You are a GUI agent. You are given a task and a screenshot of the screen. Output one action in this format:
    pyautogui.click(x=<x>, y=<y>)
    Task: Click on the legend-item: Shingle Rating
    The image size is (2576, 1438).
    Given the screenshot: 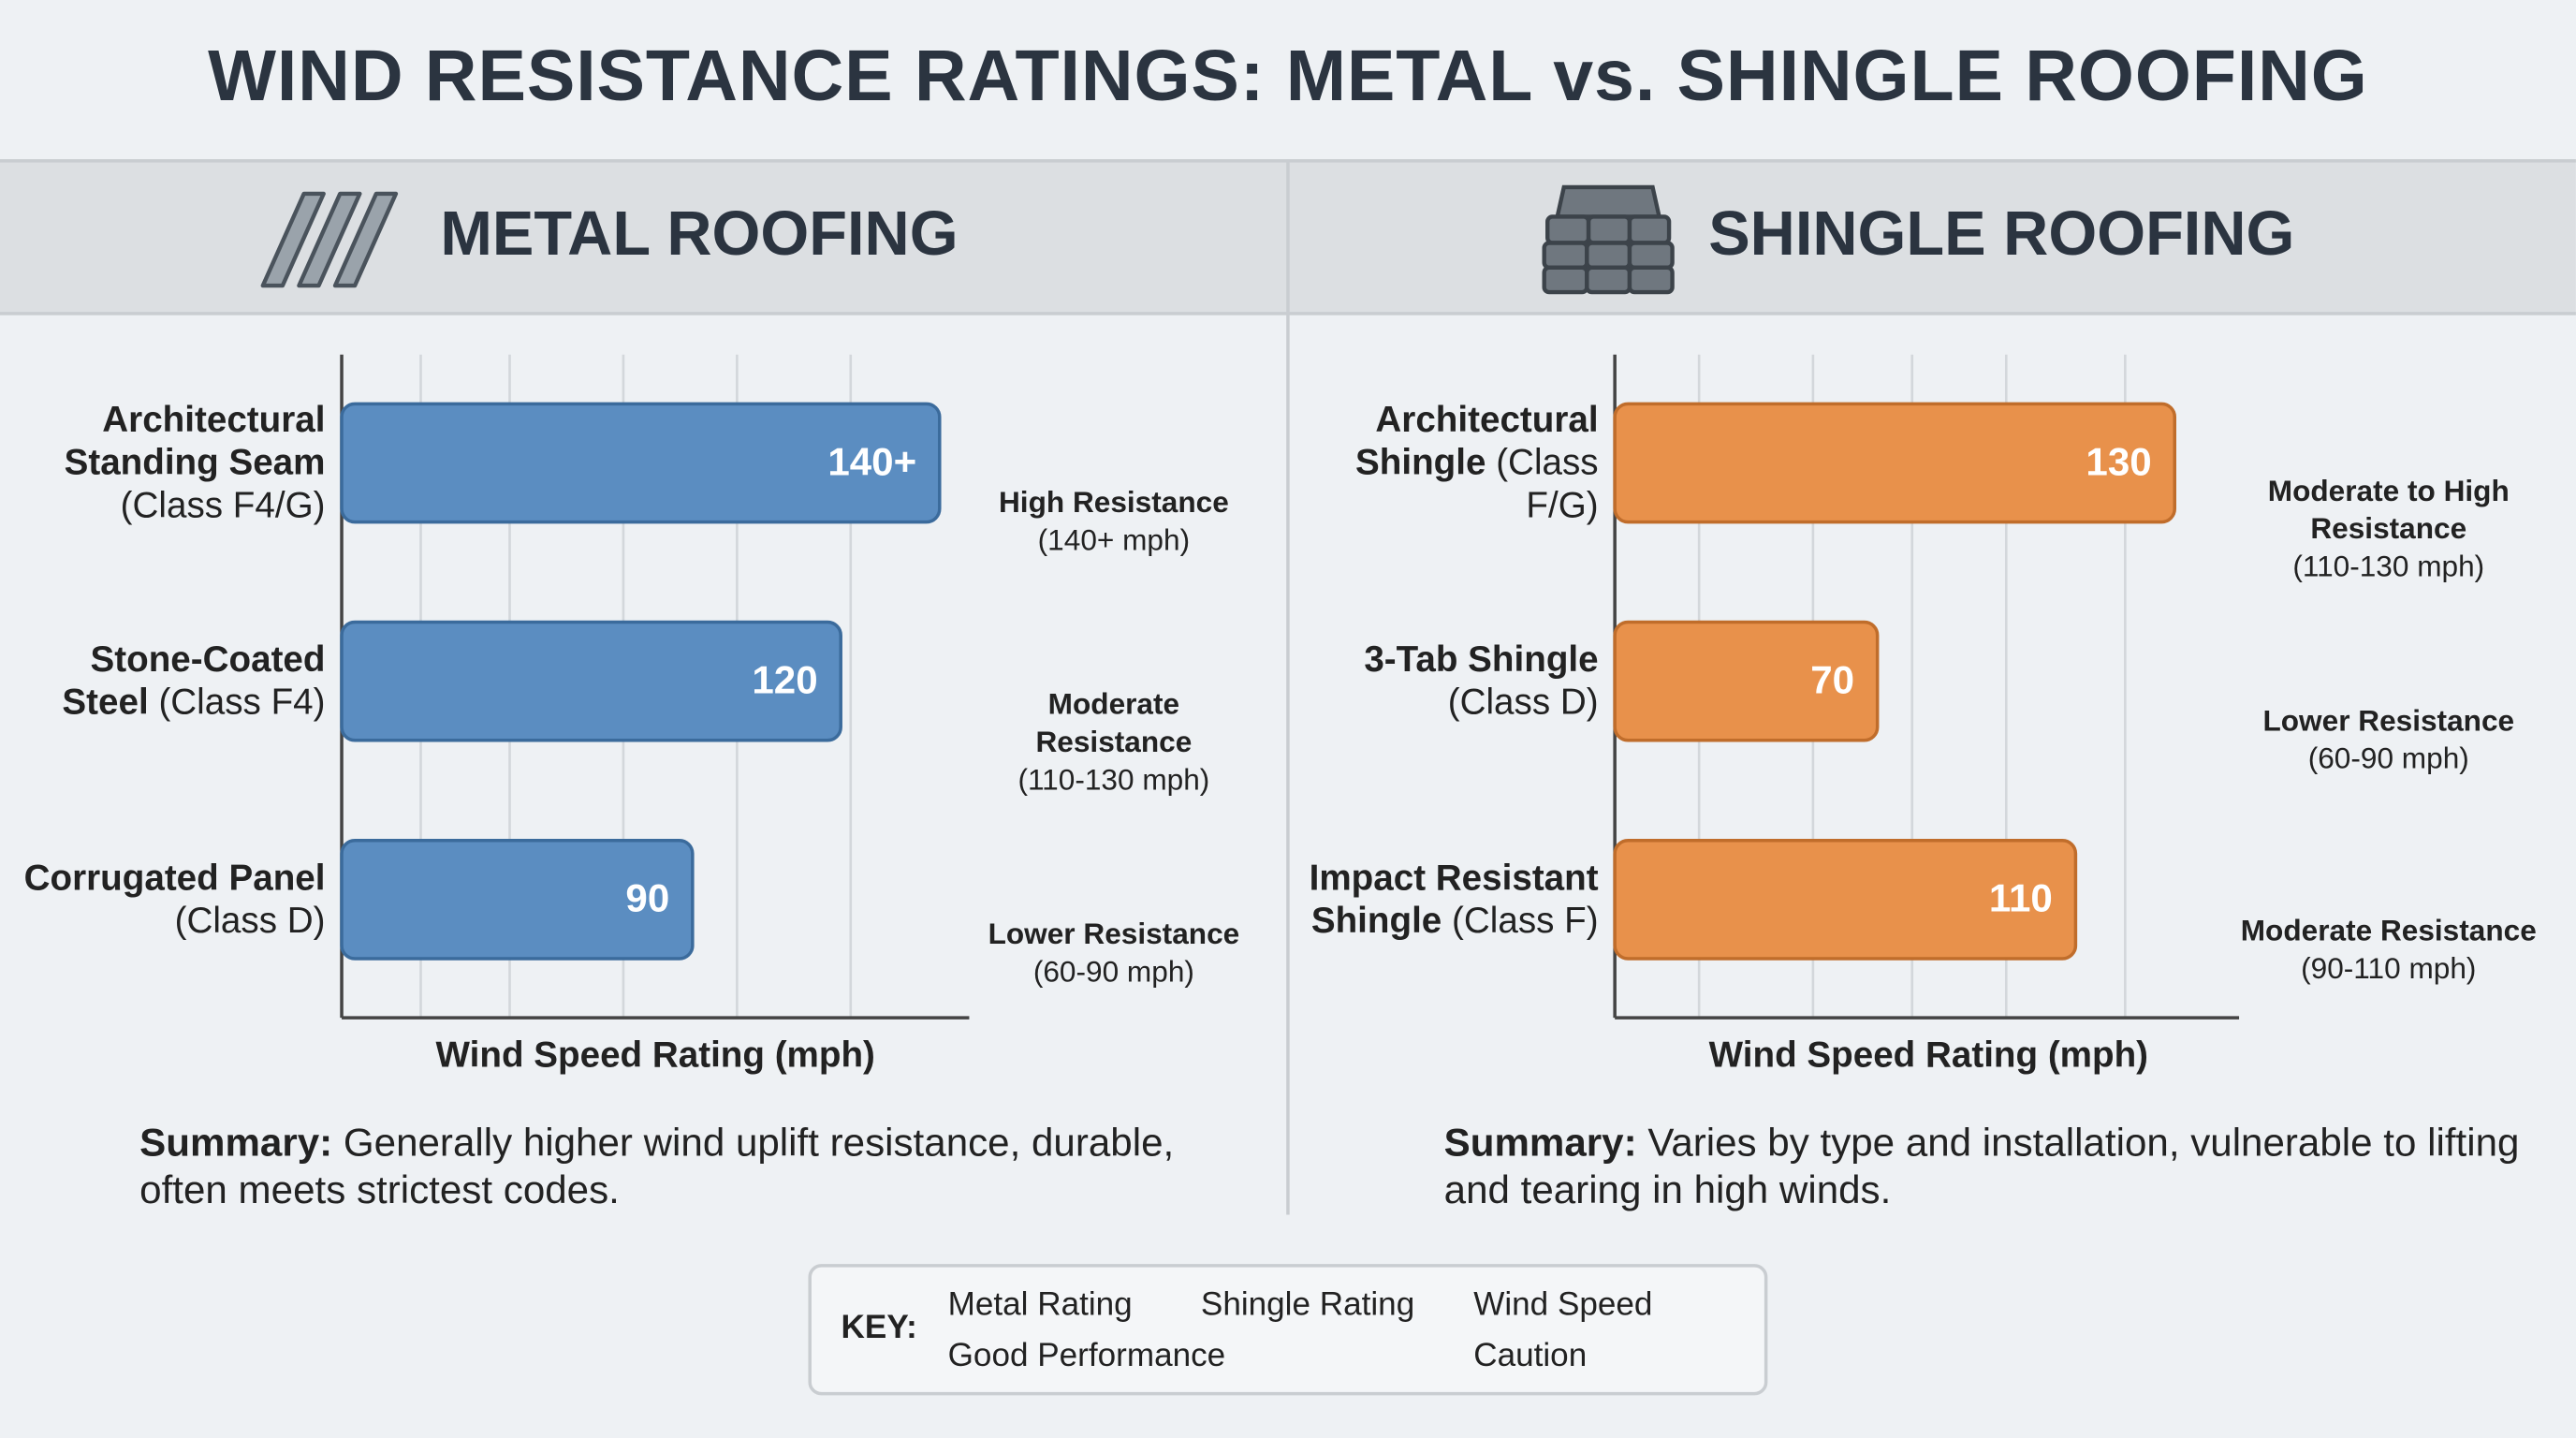 What is the action you would take?
    pyautogui.click(x=1303, y=1306)
    